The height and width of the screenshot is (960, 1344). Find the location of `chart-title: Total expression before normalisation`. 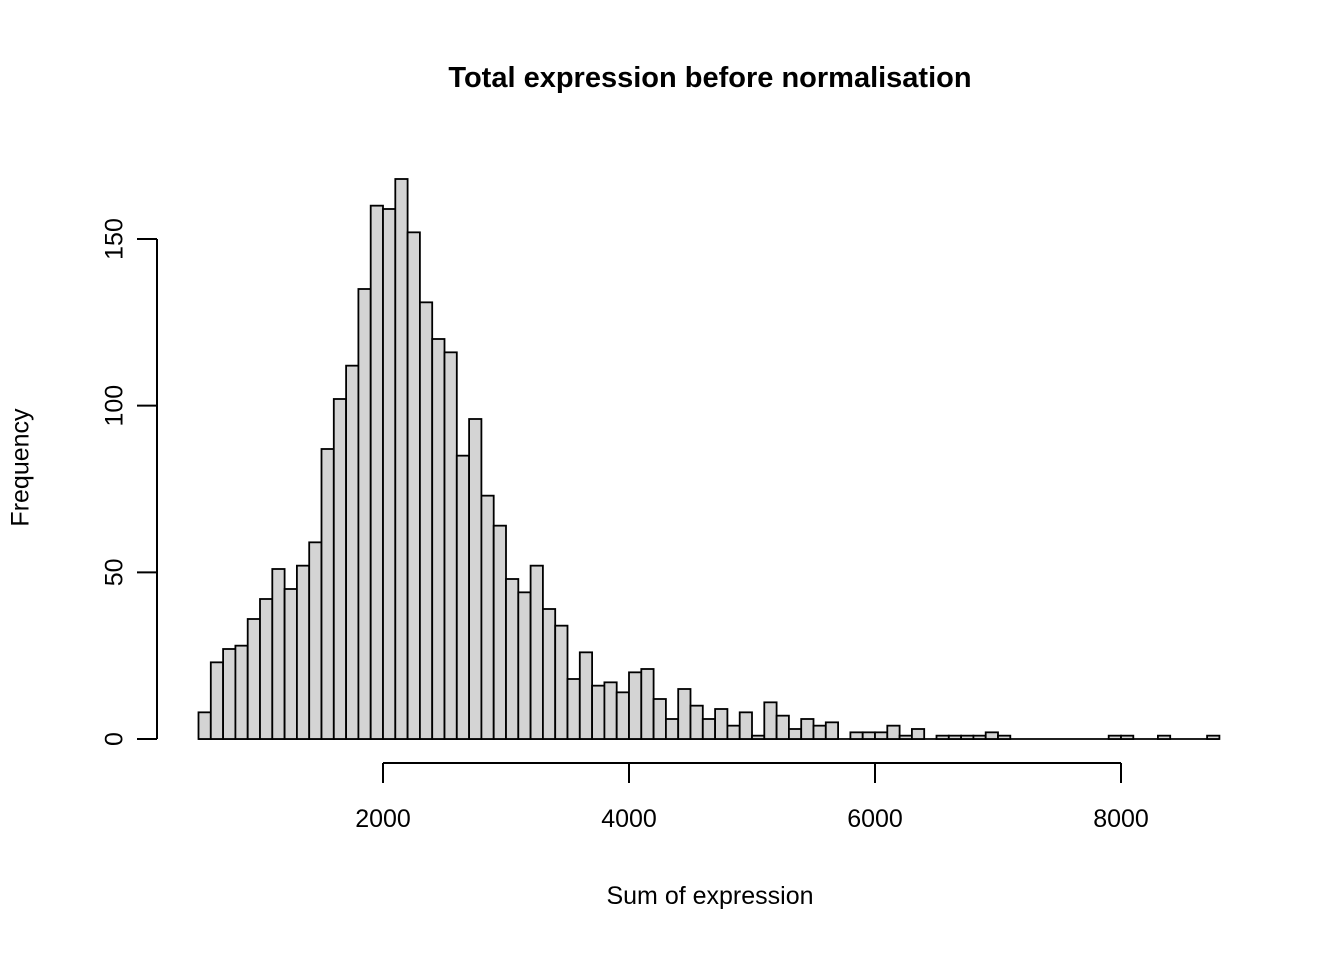

chart-title: Total expression before normalisation is located at coordinates (710, 78).